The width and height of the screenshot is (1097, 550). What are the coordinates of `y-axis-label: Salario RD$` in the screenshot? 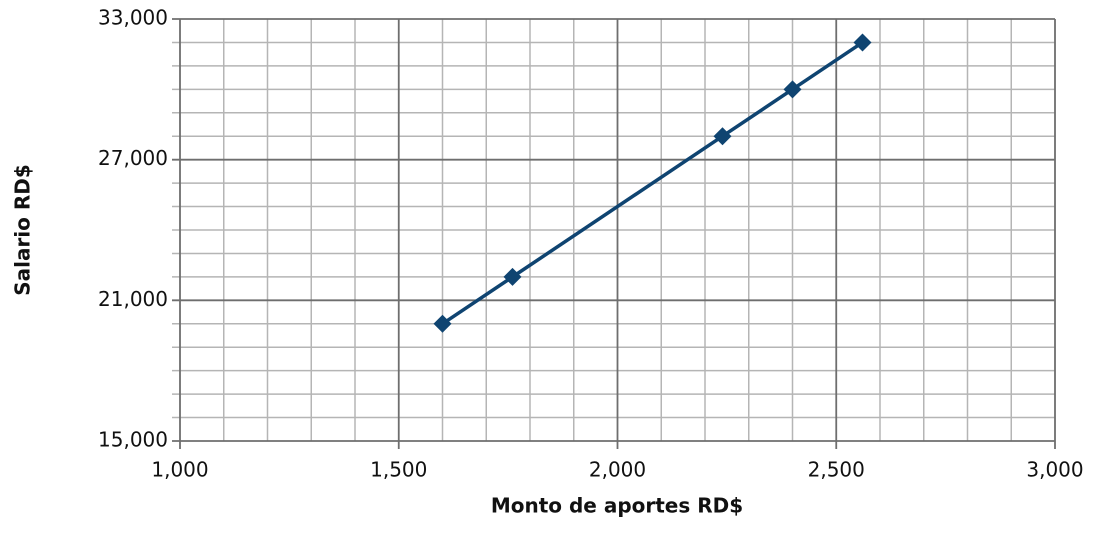 It's located at (23, 230).